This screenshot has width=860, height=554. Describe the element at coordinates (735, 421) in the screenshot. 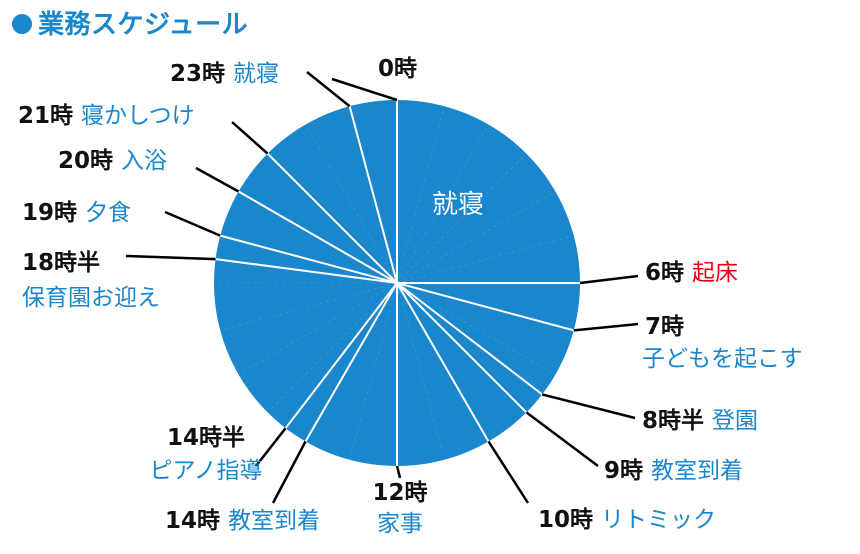

I see `activity-label: 登園` at that location.